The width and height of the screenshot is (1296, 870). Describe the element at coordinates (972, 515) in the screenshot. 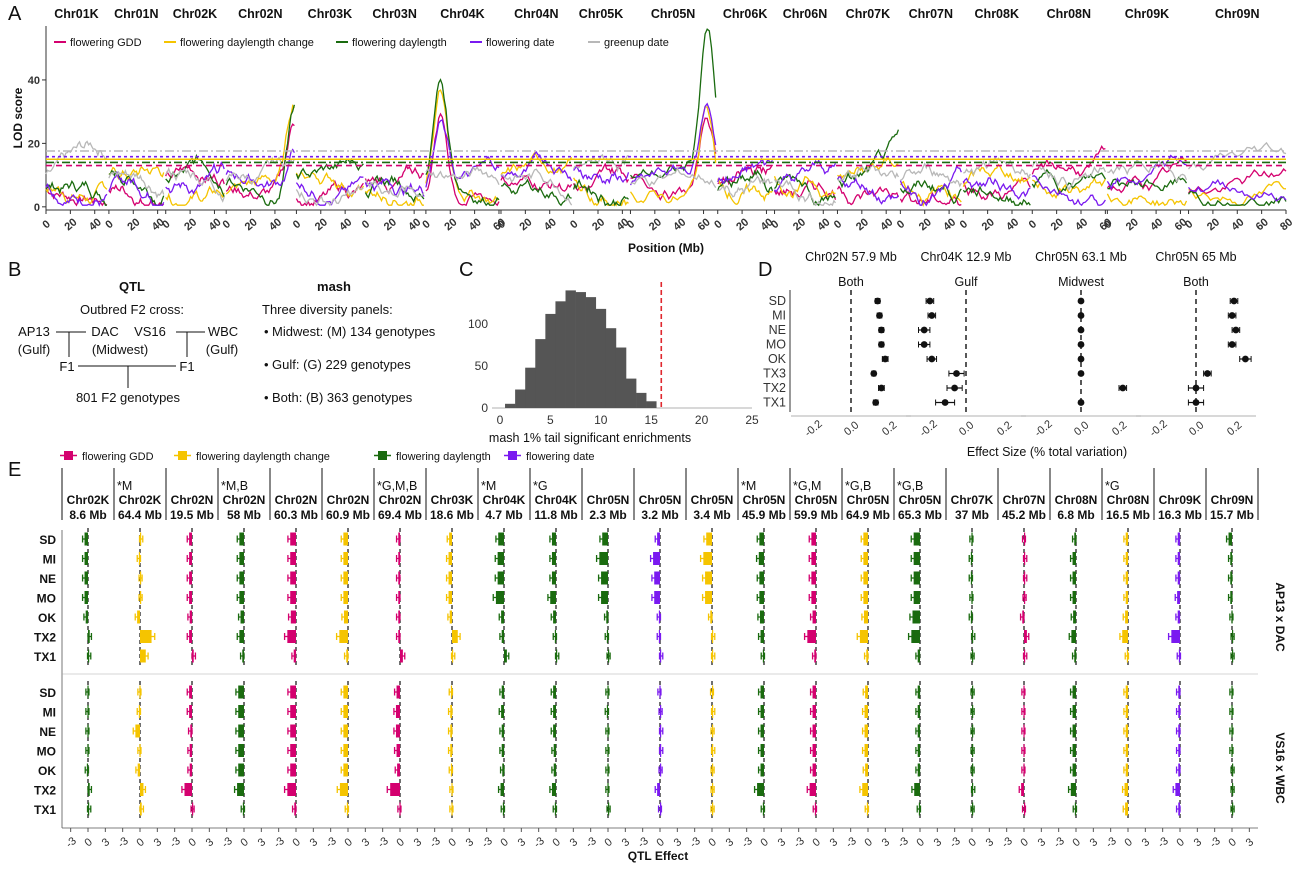

I see `col-pos-17: 37 Mb` at that location.